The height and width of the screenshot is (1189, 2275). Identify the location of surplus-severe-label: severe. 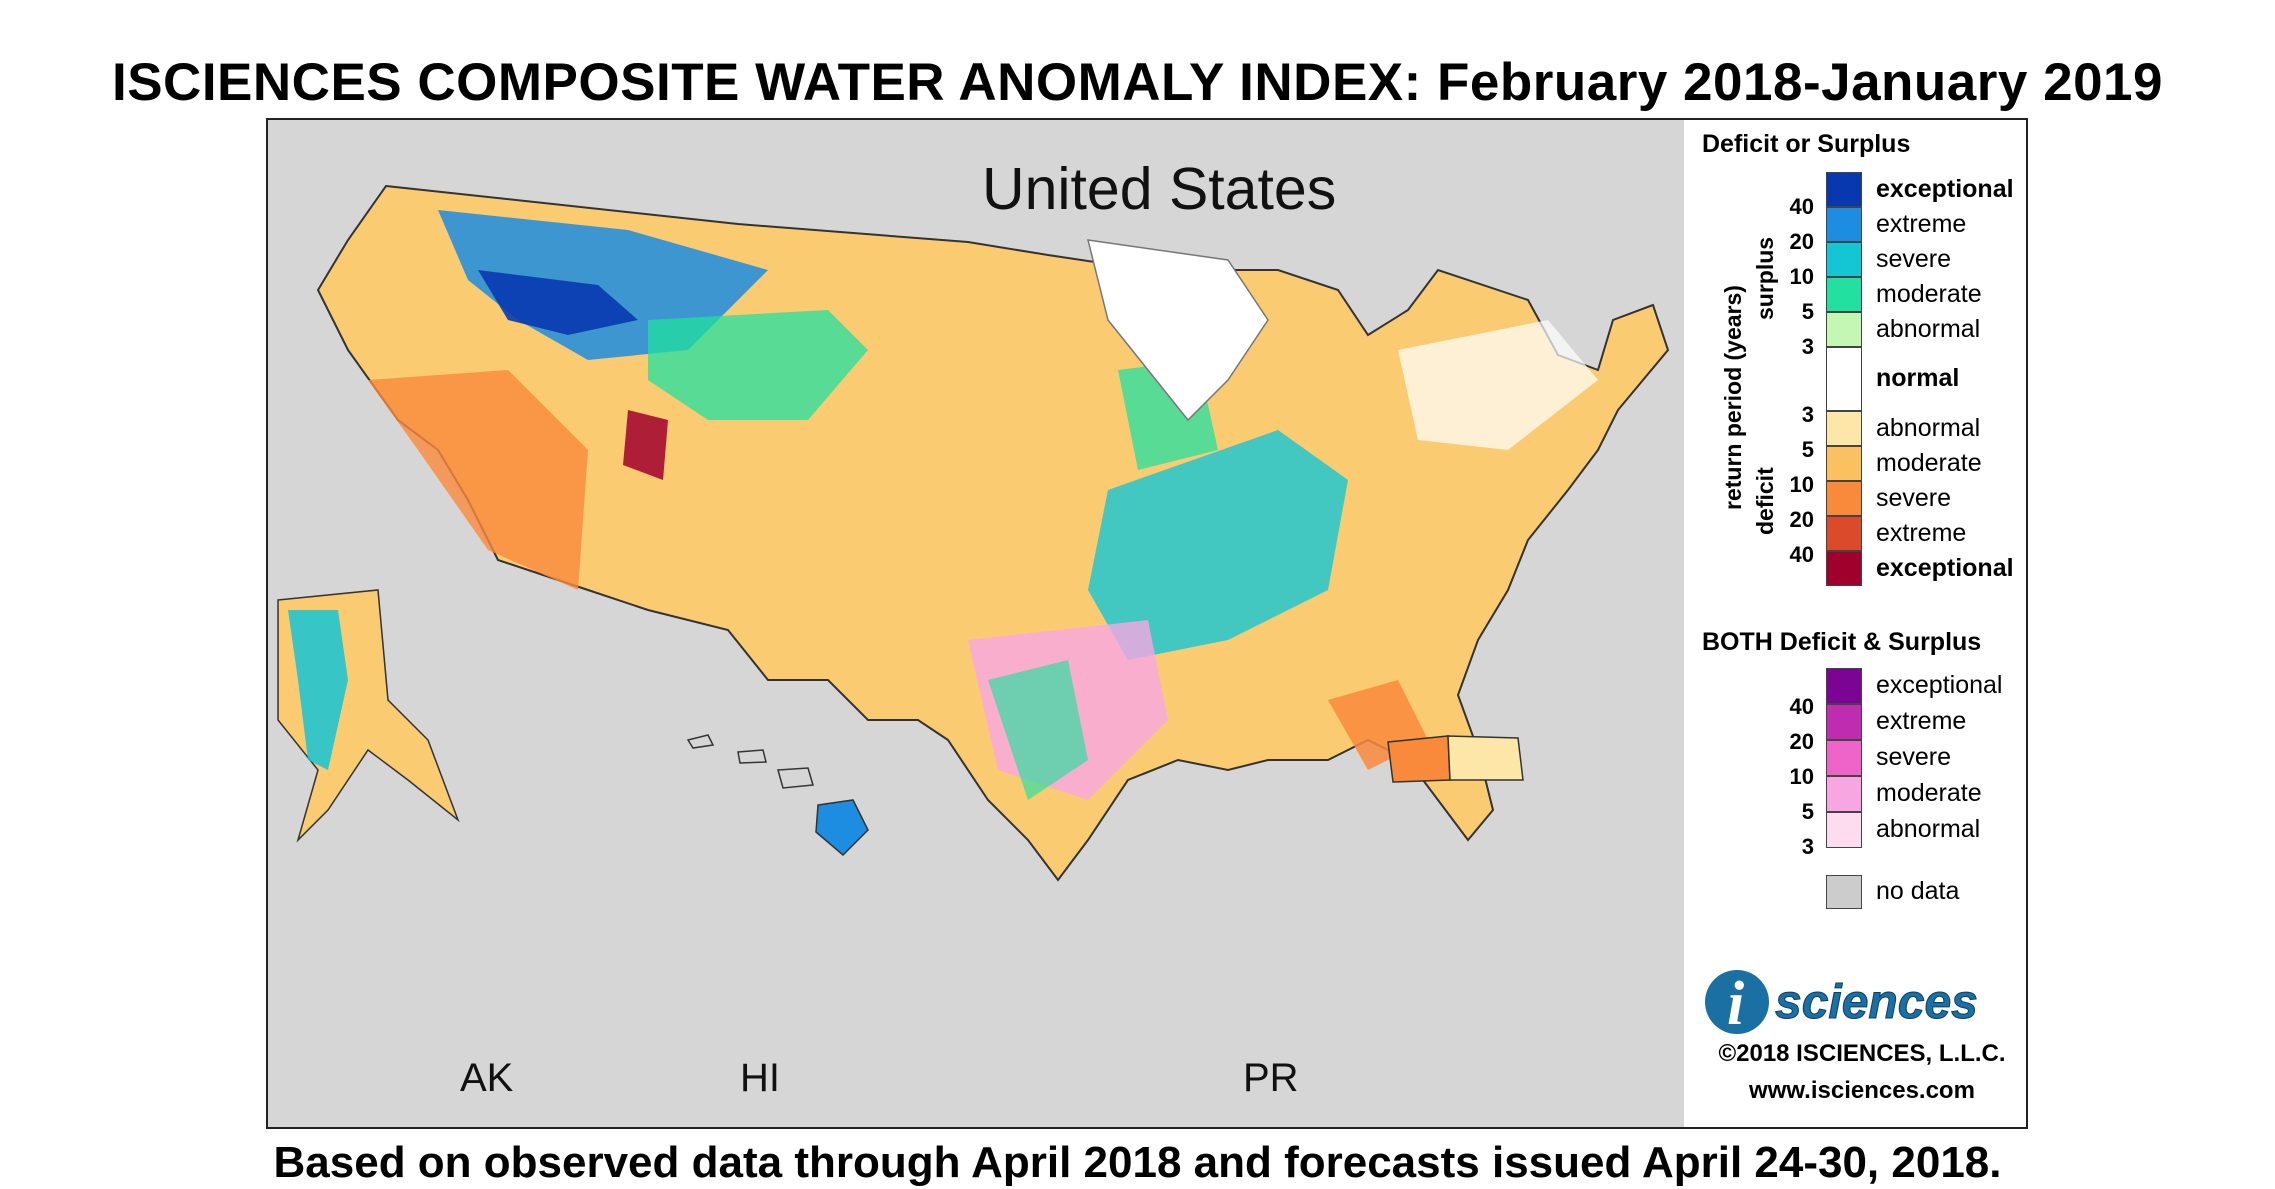
(1914, 258).